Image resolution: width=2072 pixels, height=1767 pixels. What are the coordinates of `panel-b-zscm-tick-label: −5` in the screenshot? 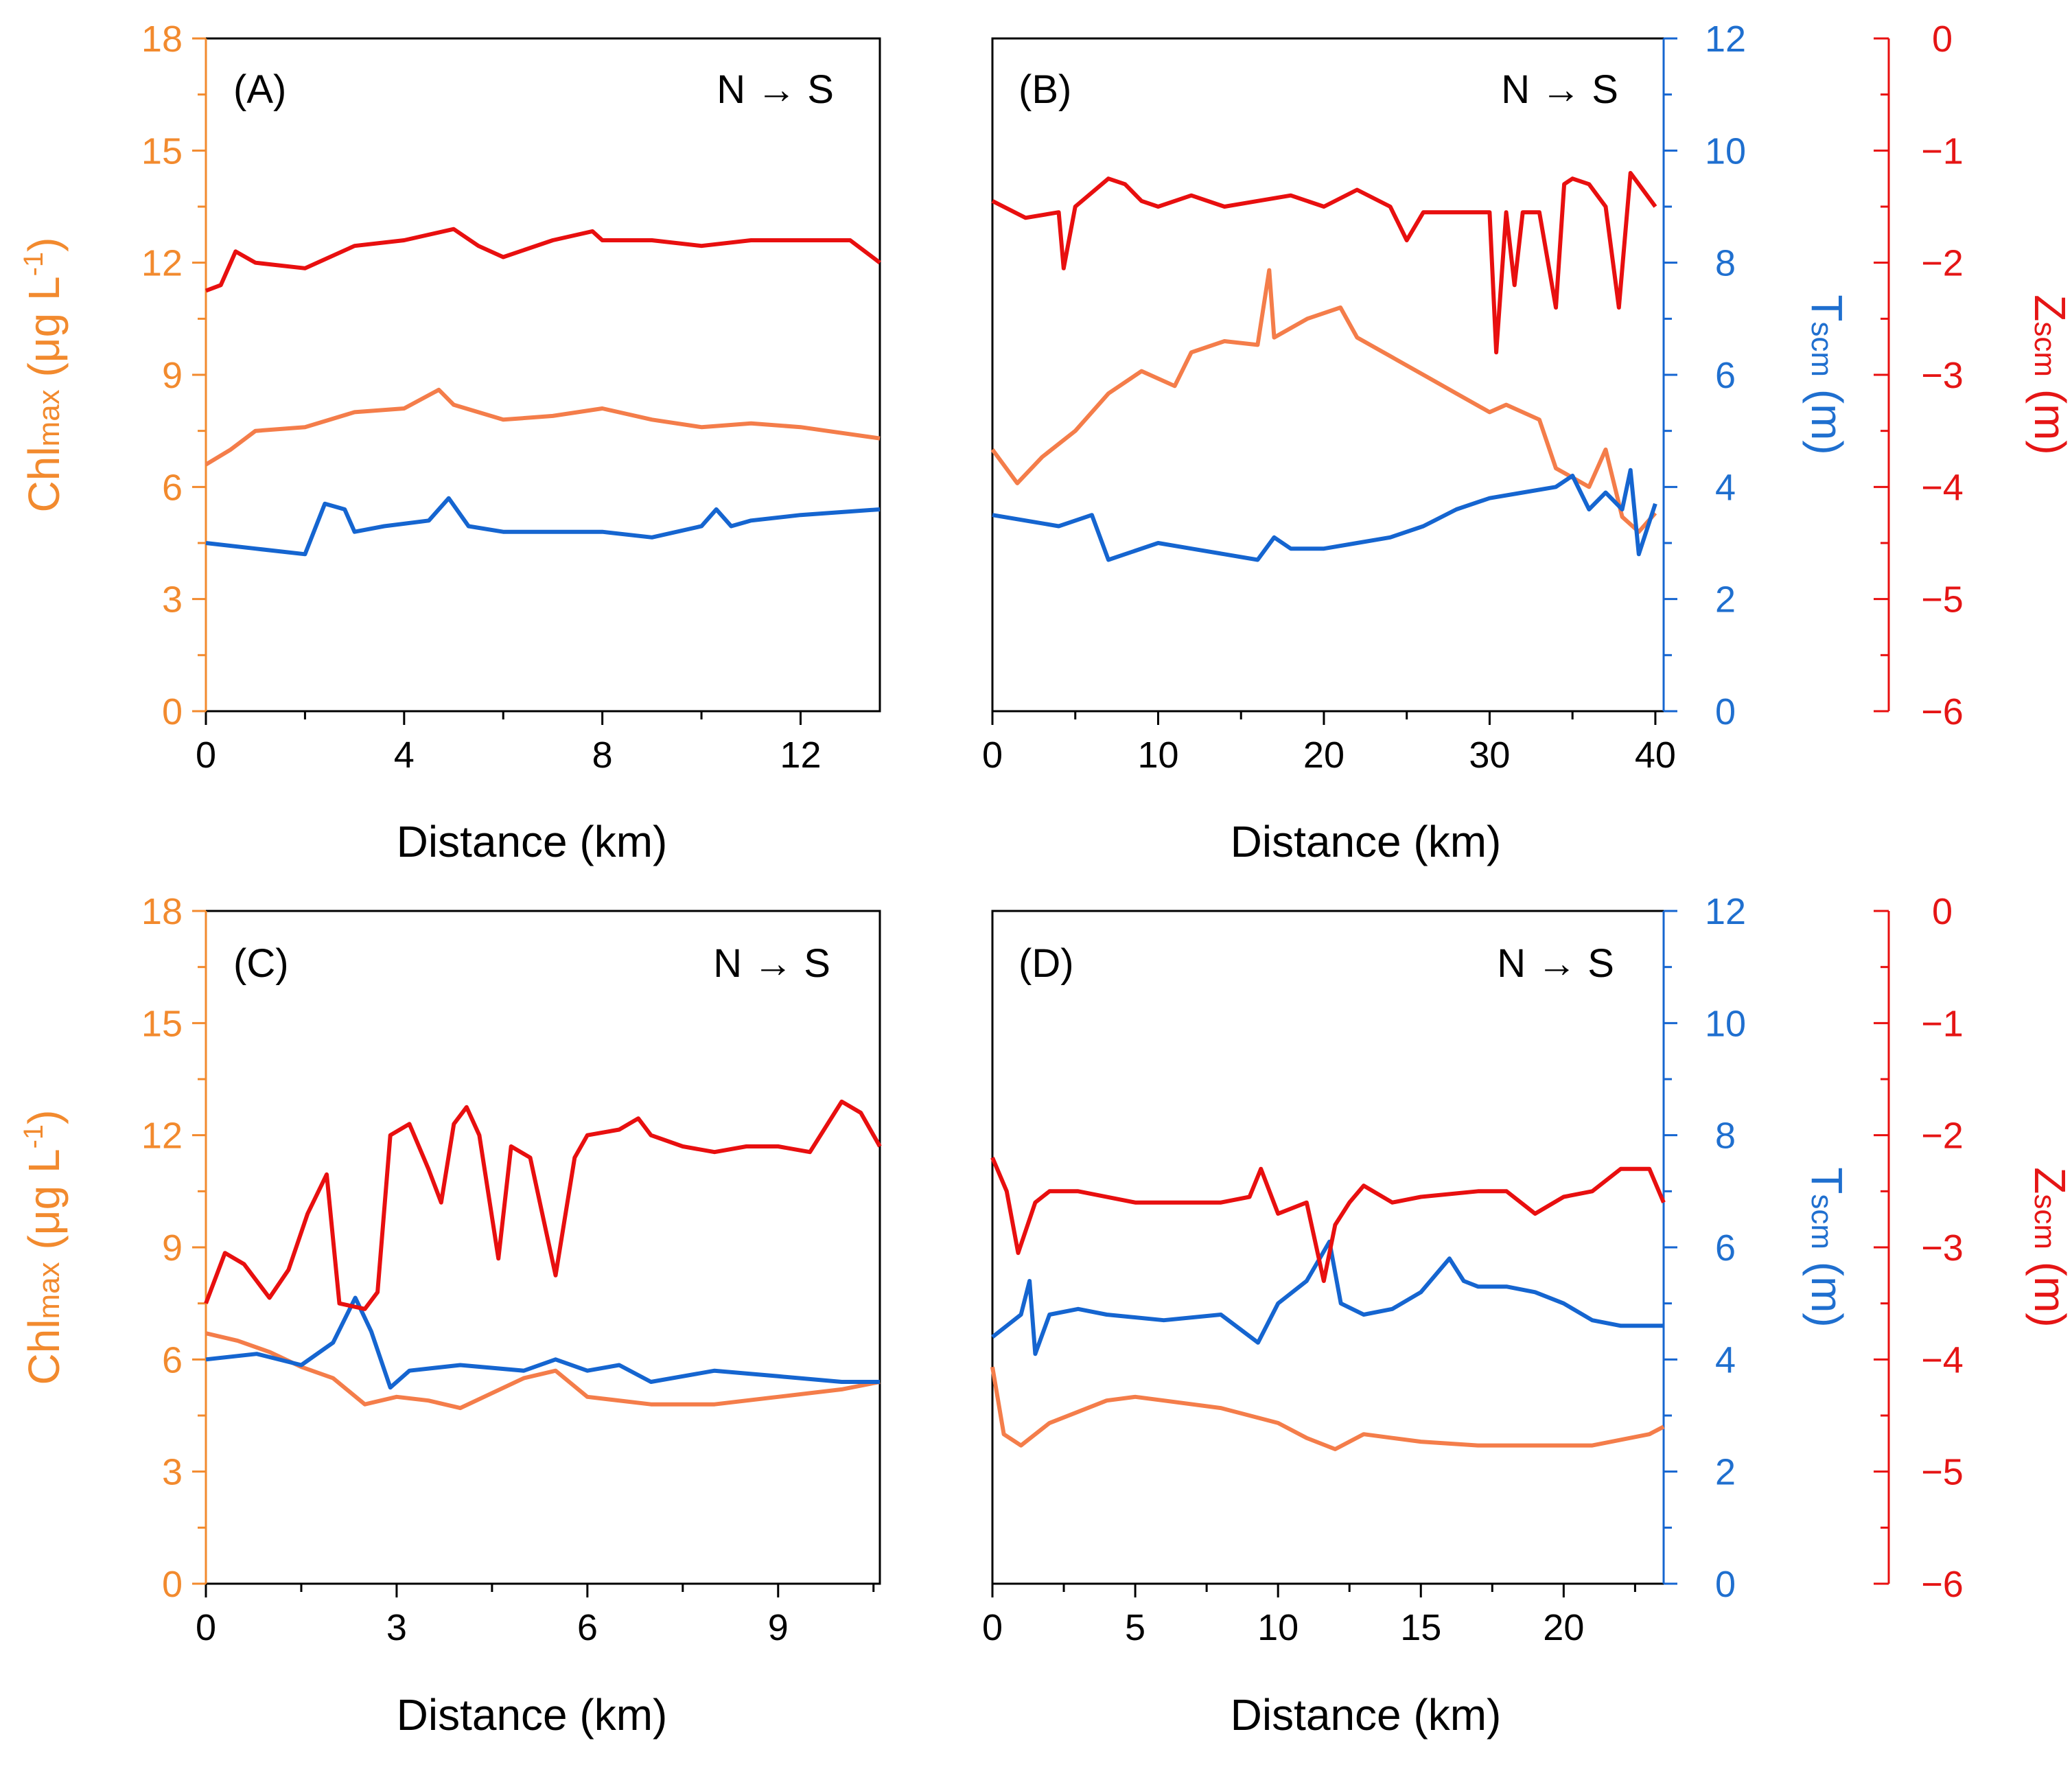 It's located at (1942, 600).